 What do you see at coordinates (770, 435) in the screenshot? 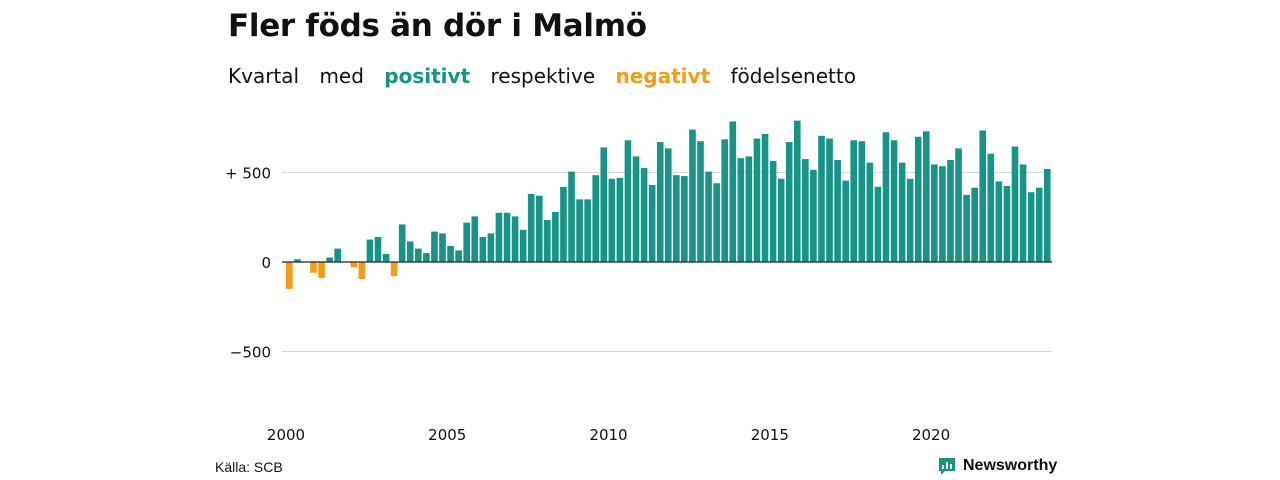
I see `x-tick-label: 2015` at bounding box center [770, 435].